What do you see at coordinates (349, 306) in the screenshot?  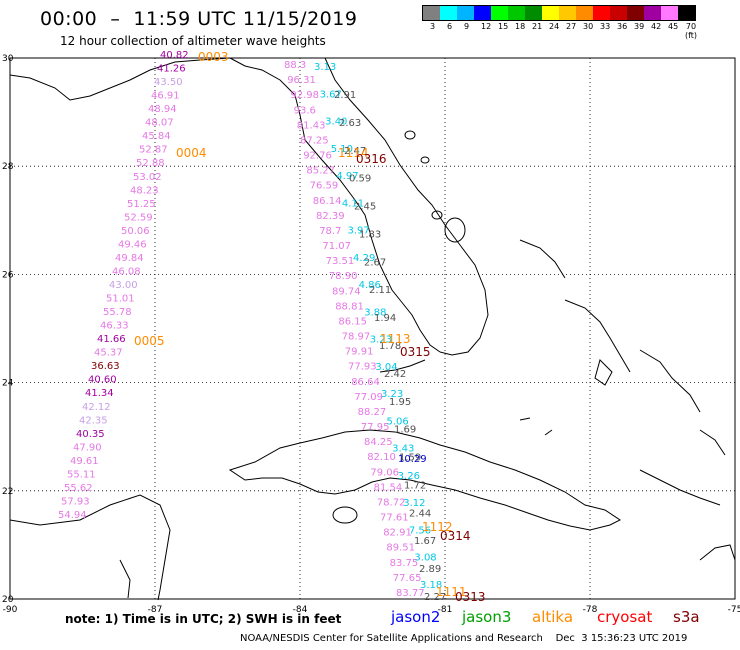 I see `wave-height-label: 88.81` at bounding box center [349, 306].